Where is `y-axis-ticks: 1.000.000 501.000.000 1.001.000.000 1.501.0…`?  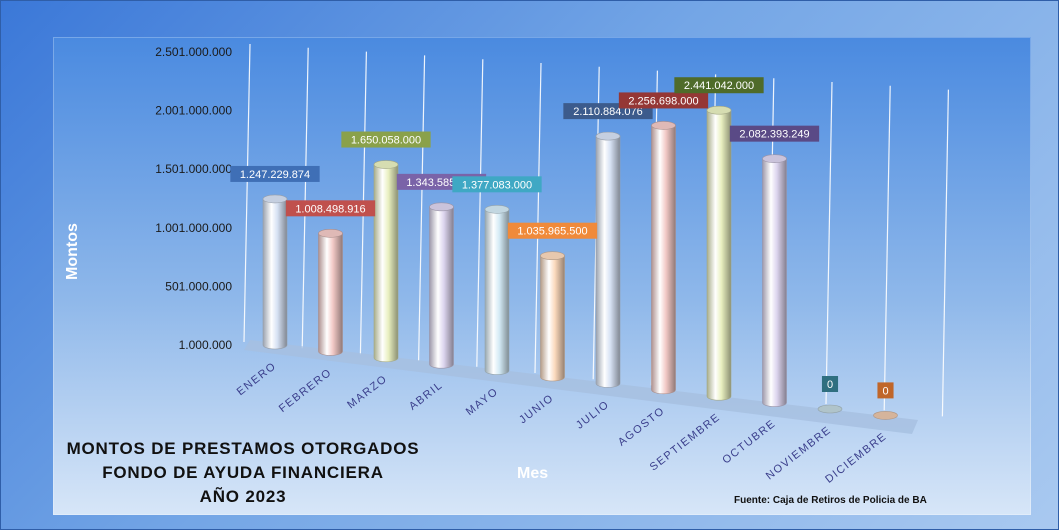 y-axis-ticks: 1.000.000 501.000.000 1.001.000.000 1.501.0… is located at coordinates (193, 198).